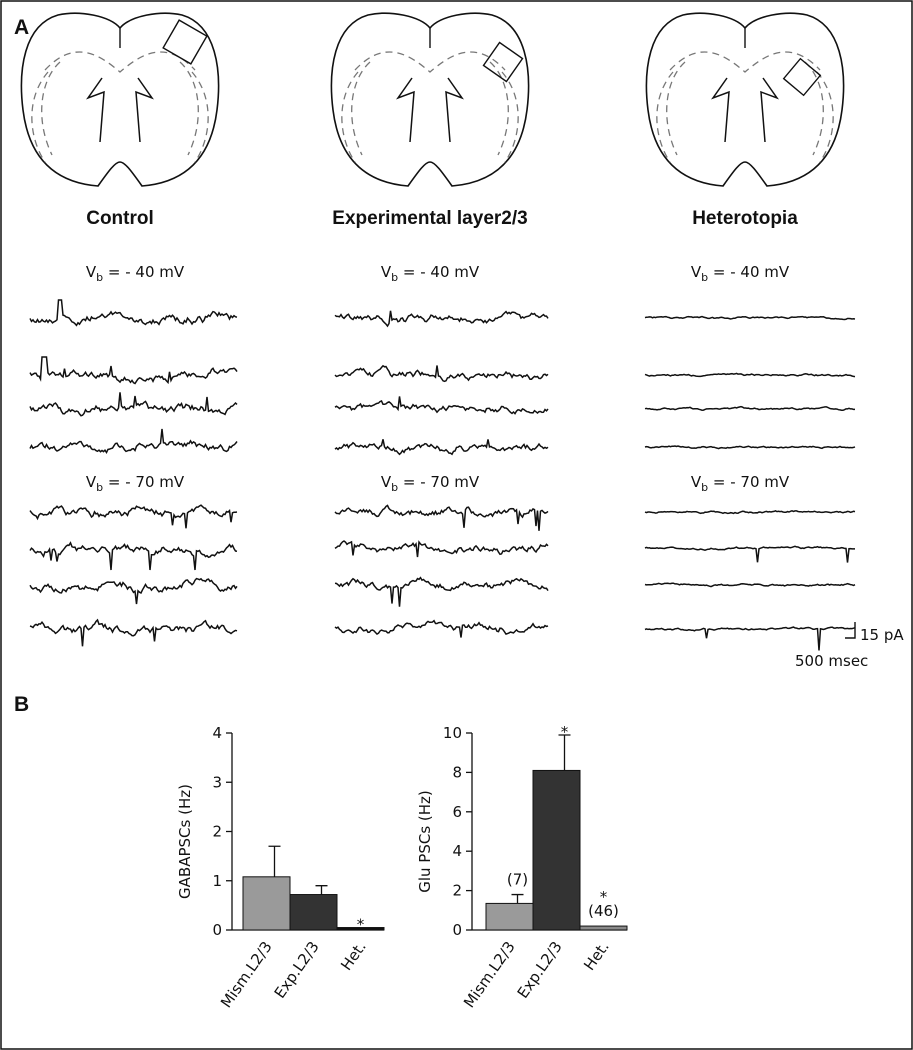 Image resolution: width=913 pixels, height=1050 pixels. I want to click on brain-experimental, so click(430, 99).